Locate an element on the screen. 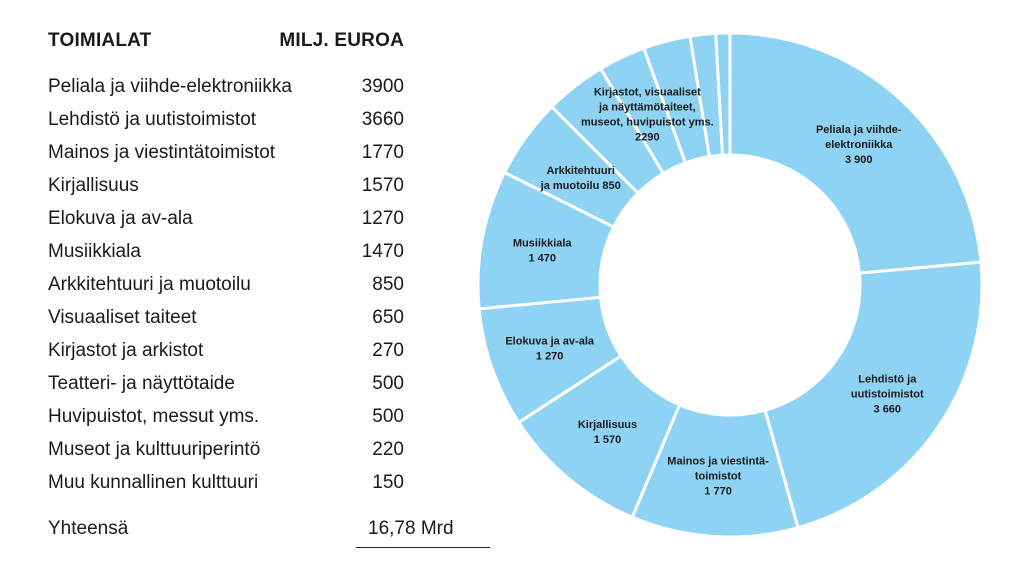  row-value: 1470 is located at coordinates (382, 251).